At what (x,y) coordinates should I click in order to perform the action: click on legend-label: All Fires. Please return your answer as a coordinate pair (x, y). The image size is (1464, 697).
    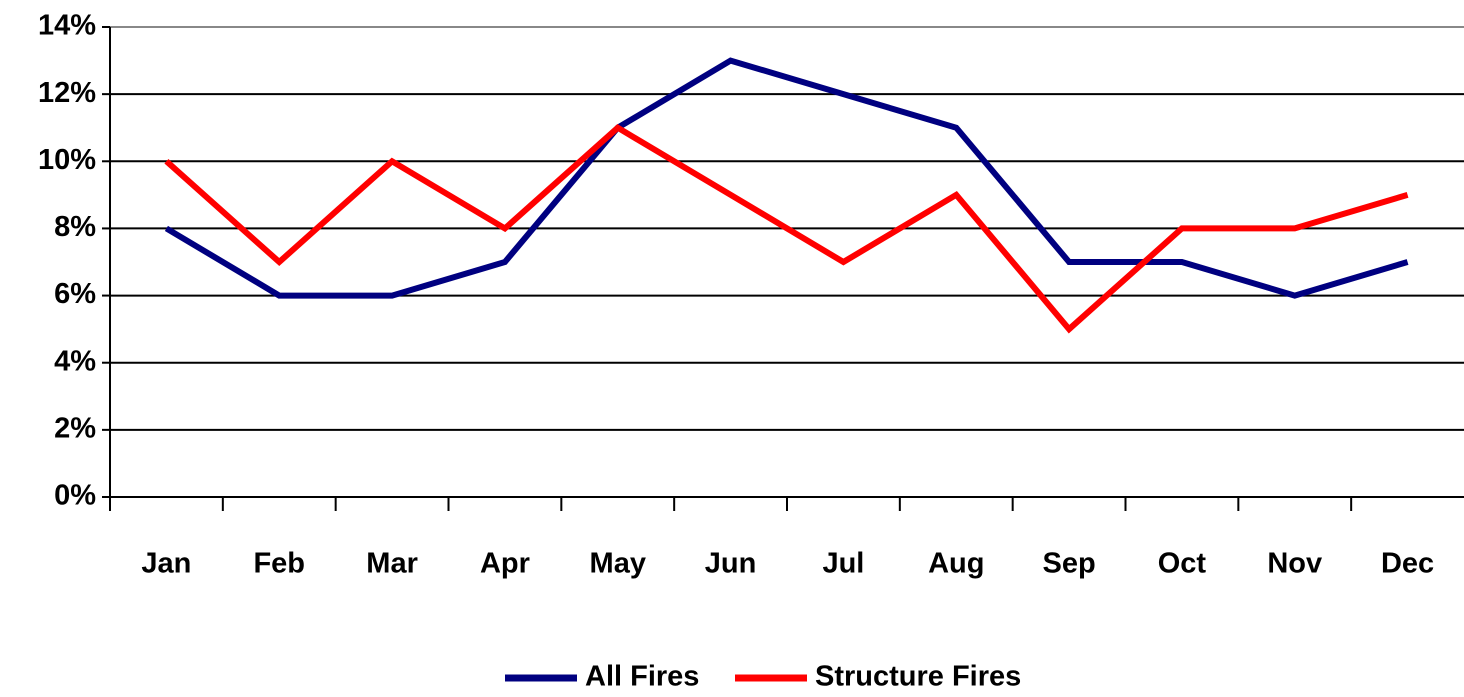
    Looking at the image, I should click on (642, 677).